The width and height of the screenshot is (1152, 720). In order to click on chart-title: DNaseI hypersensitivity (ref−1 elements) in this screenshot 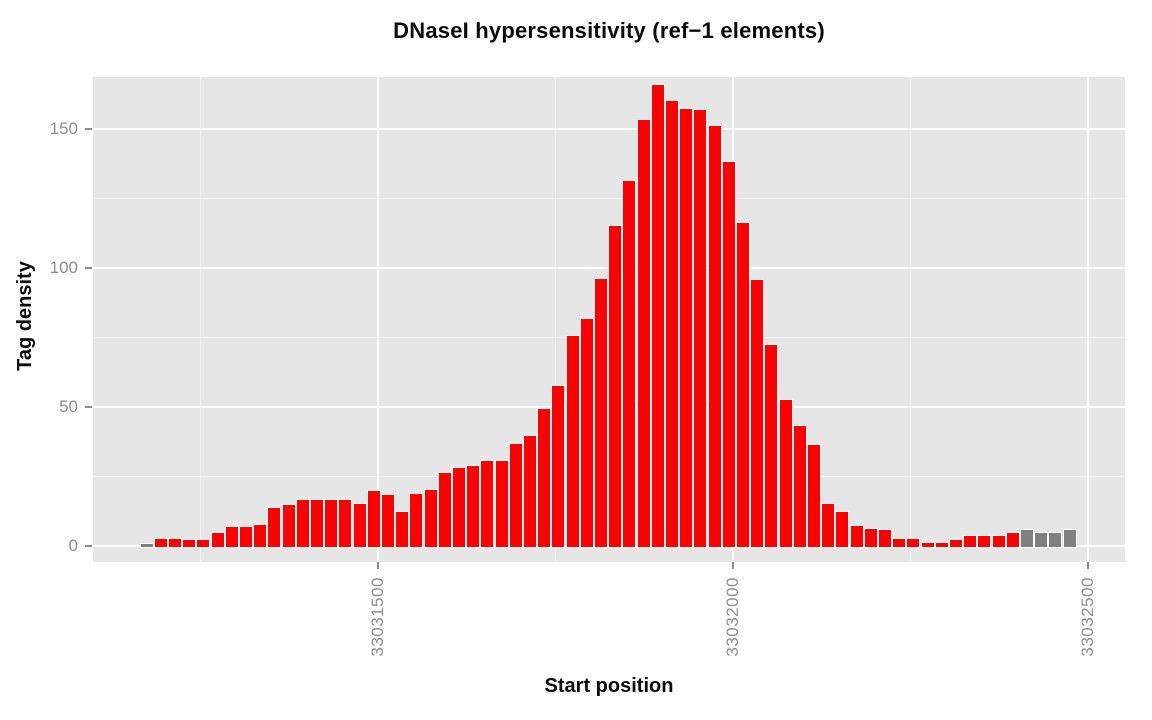, I will do `click(609, 30)`.